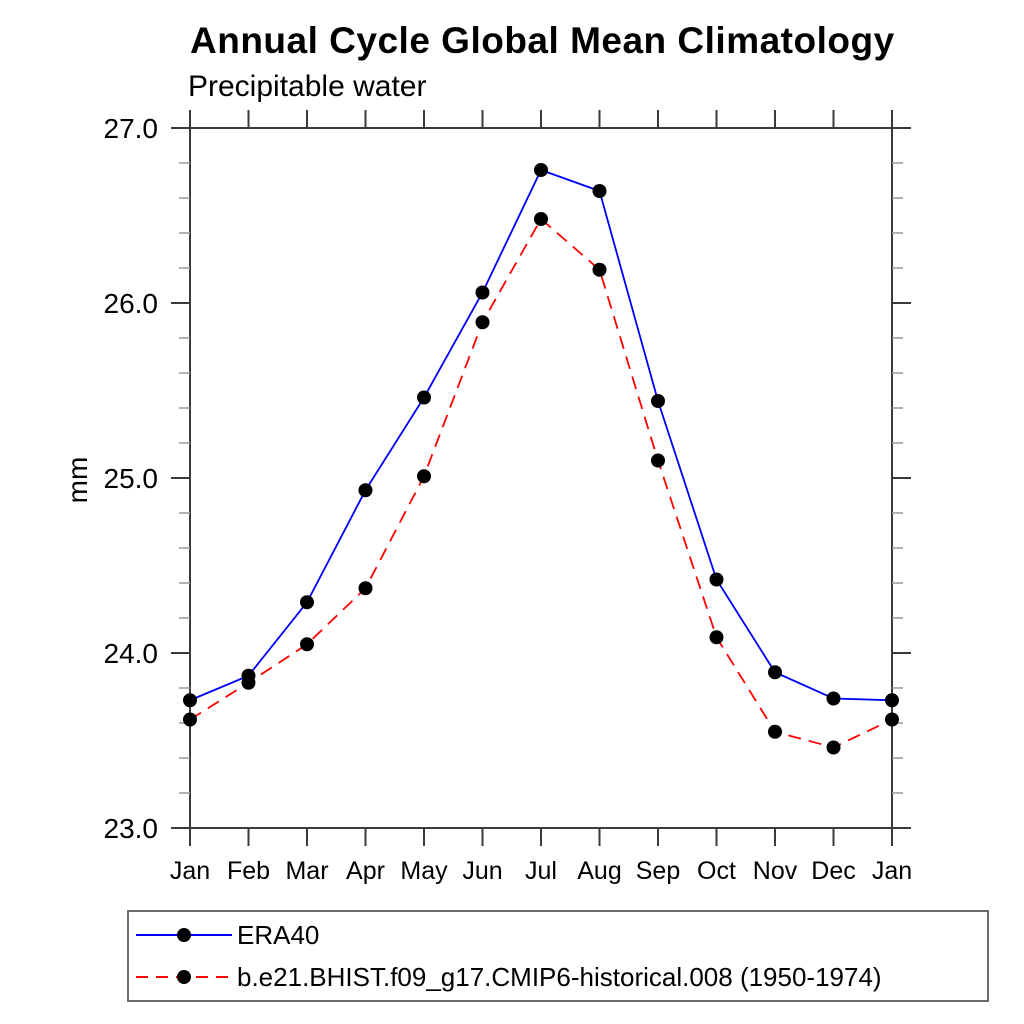 Image resolution: width=1024 pixels, height=1024 pixels. Describe the element at coordinates (307, 86) in the screenshot. I see `chart-subtitle: Precipitable water` at that location.